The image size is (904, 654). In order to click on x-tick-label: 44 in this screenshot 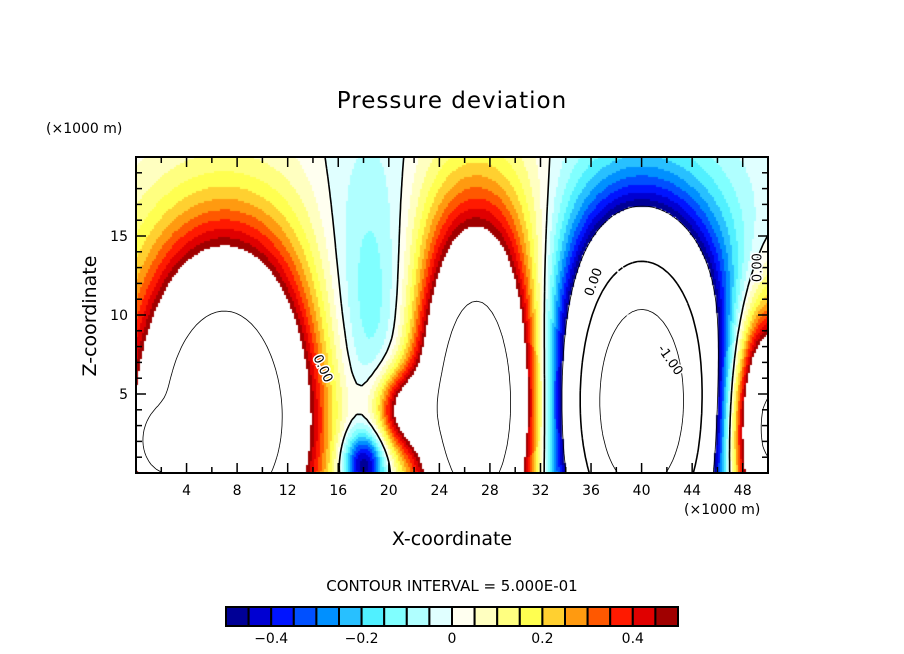, I will do `click(692, 491)`.